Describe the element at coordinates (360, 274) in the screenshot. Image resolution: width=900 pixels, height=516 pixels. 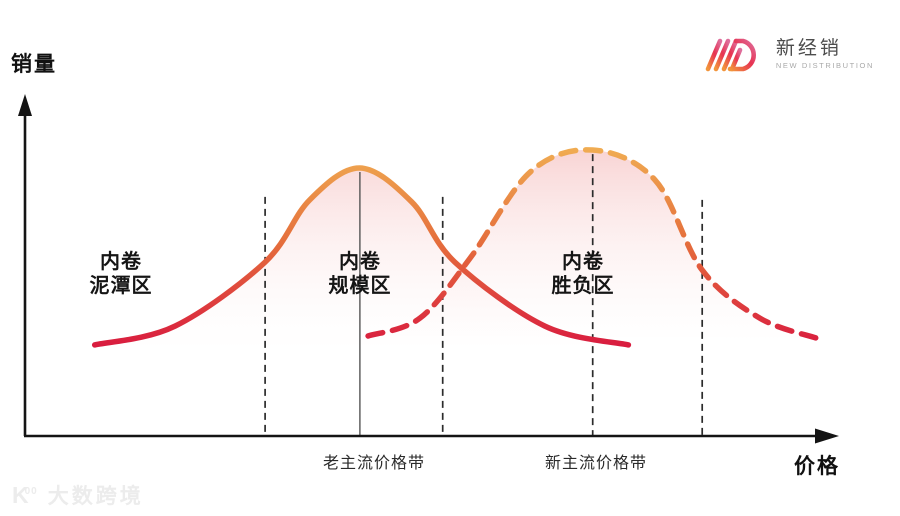
I see `zone-label-scale: 内卷 规模区` at that location.